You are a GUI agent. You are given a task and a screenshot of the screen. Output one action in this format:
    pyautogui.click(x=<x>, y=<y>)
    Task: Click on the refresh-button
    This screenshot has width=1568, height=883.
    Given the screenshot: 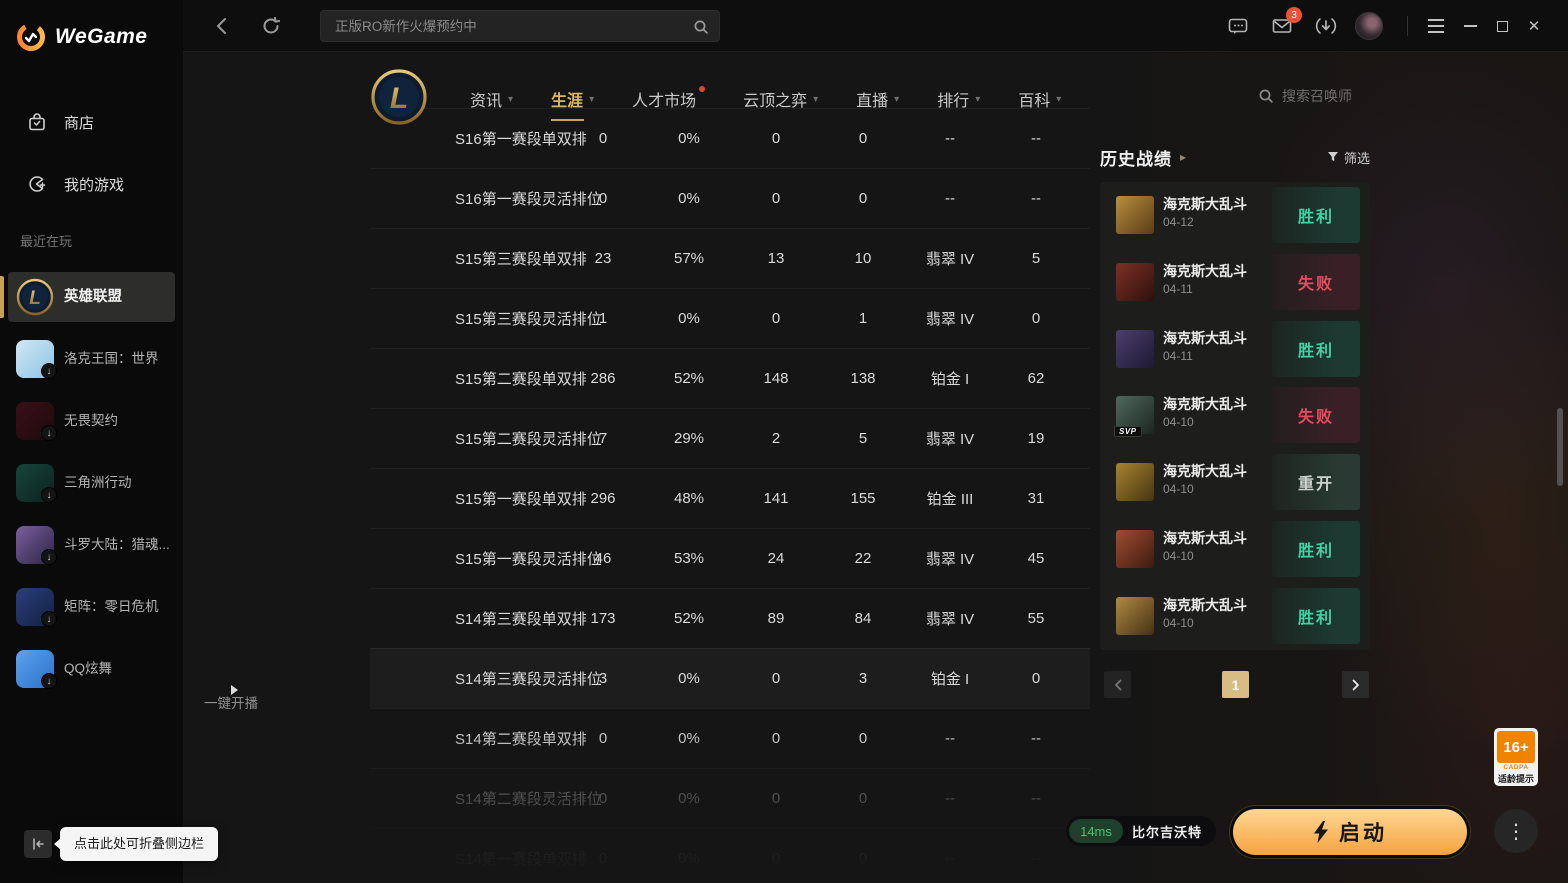 What is the action you would take?
    pyautogui.click(x=271, y=26)
    